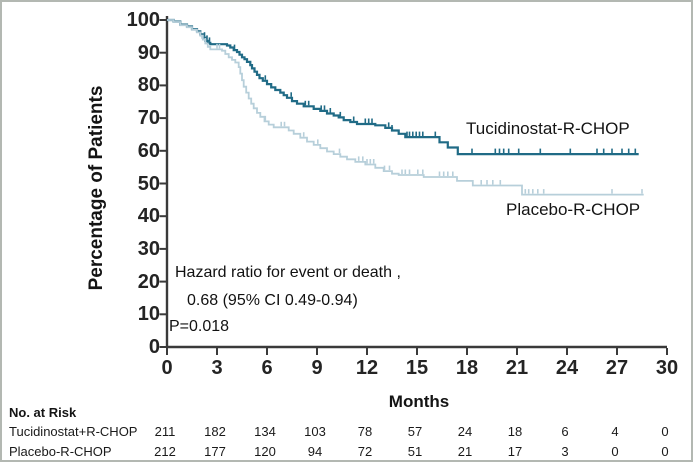 The width and height of the screenshot is (693, 462). I want to click on risk-value-row0-m27: 4, so click(615, 431).